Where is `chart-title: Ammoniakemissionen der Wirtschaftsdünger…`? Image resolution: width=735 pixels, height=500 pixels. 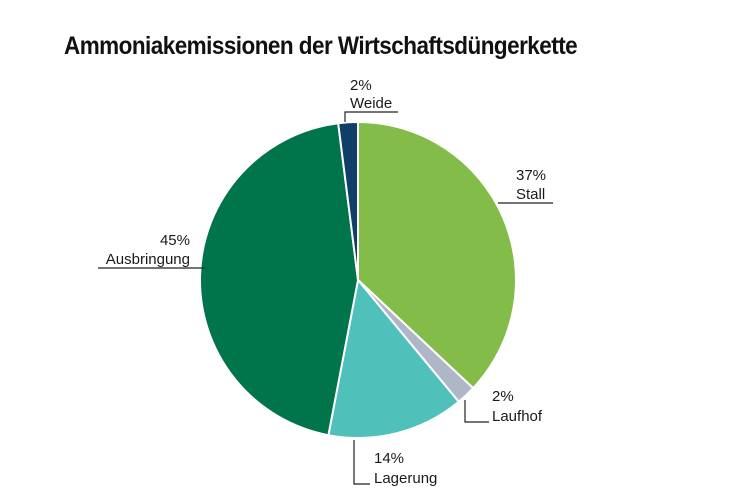
chart-title: Ammoniakemissionen der Wirtschaftsdünger… is located at coordinates (321, 46).